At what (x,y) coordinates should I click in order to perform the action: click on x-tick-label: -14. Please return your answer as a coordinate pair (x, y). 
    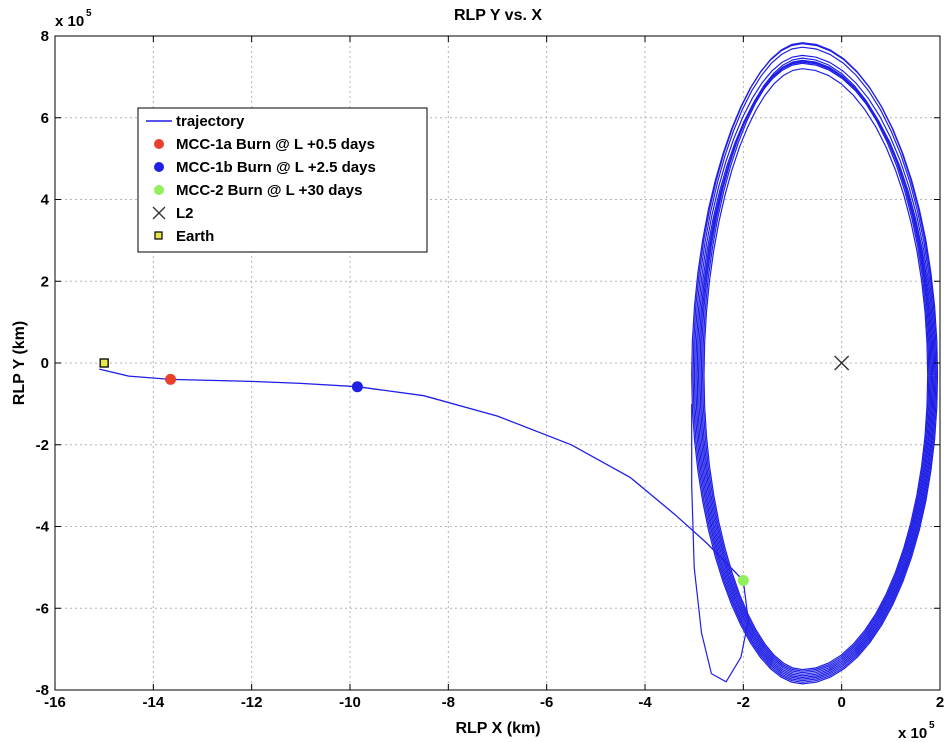
    Looking at the image, I should click on (153, 702).